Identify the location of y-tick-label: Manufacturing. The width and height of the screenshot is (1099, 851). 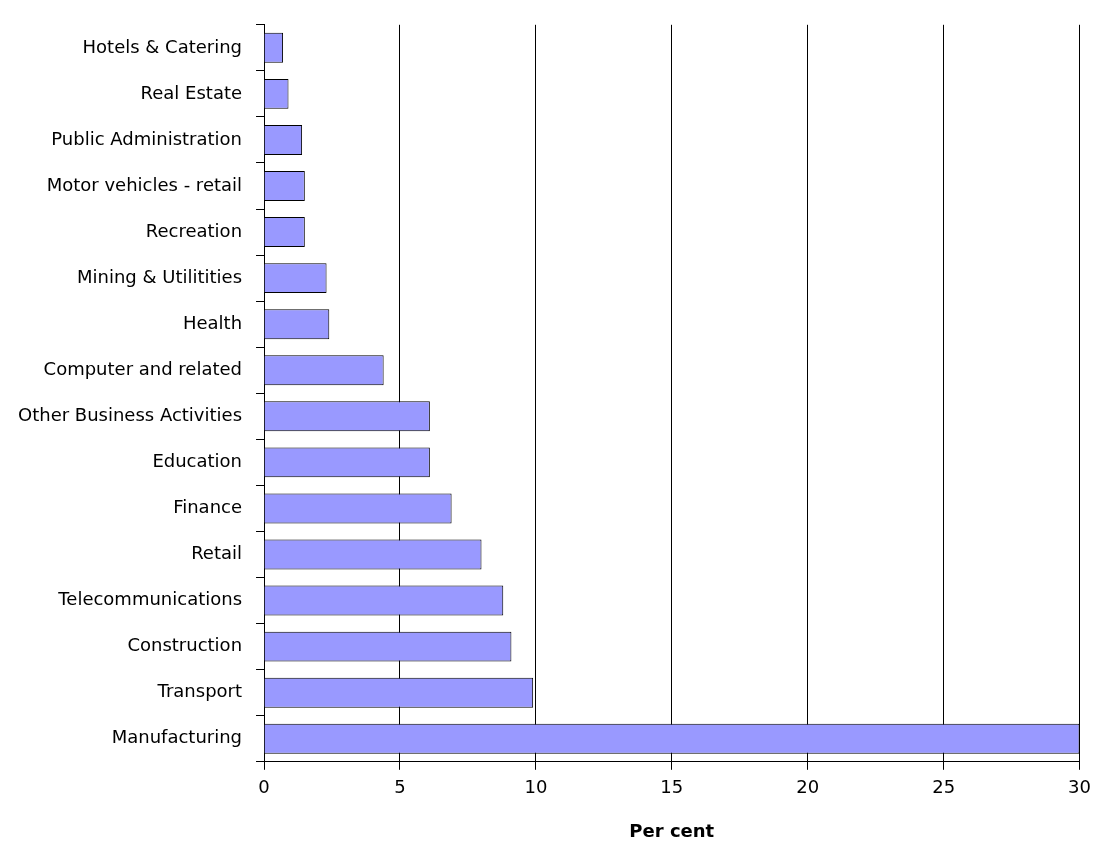
(177, 737).